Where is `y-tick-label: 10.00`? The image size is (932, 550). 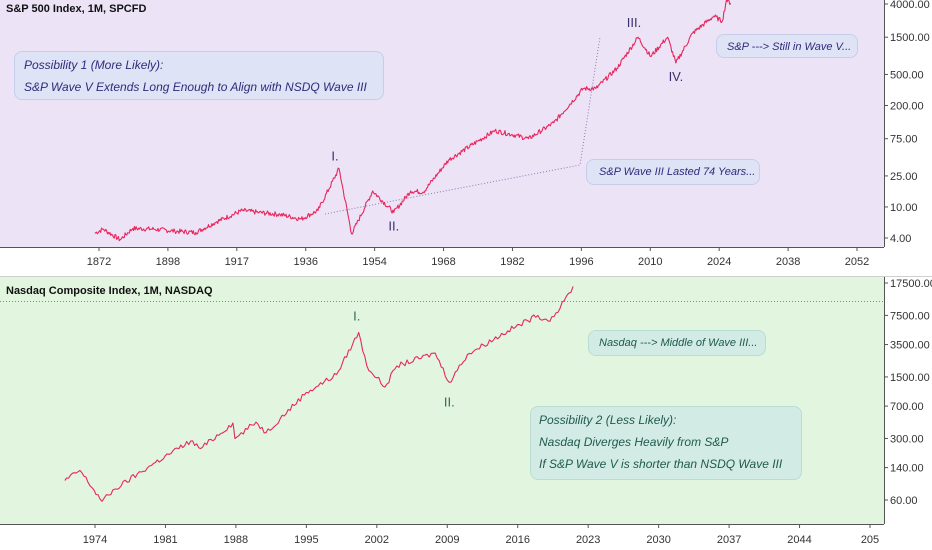
y-tick-label: 10.00 is located at coordinates (904, 208).